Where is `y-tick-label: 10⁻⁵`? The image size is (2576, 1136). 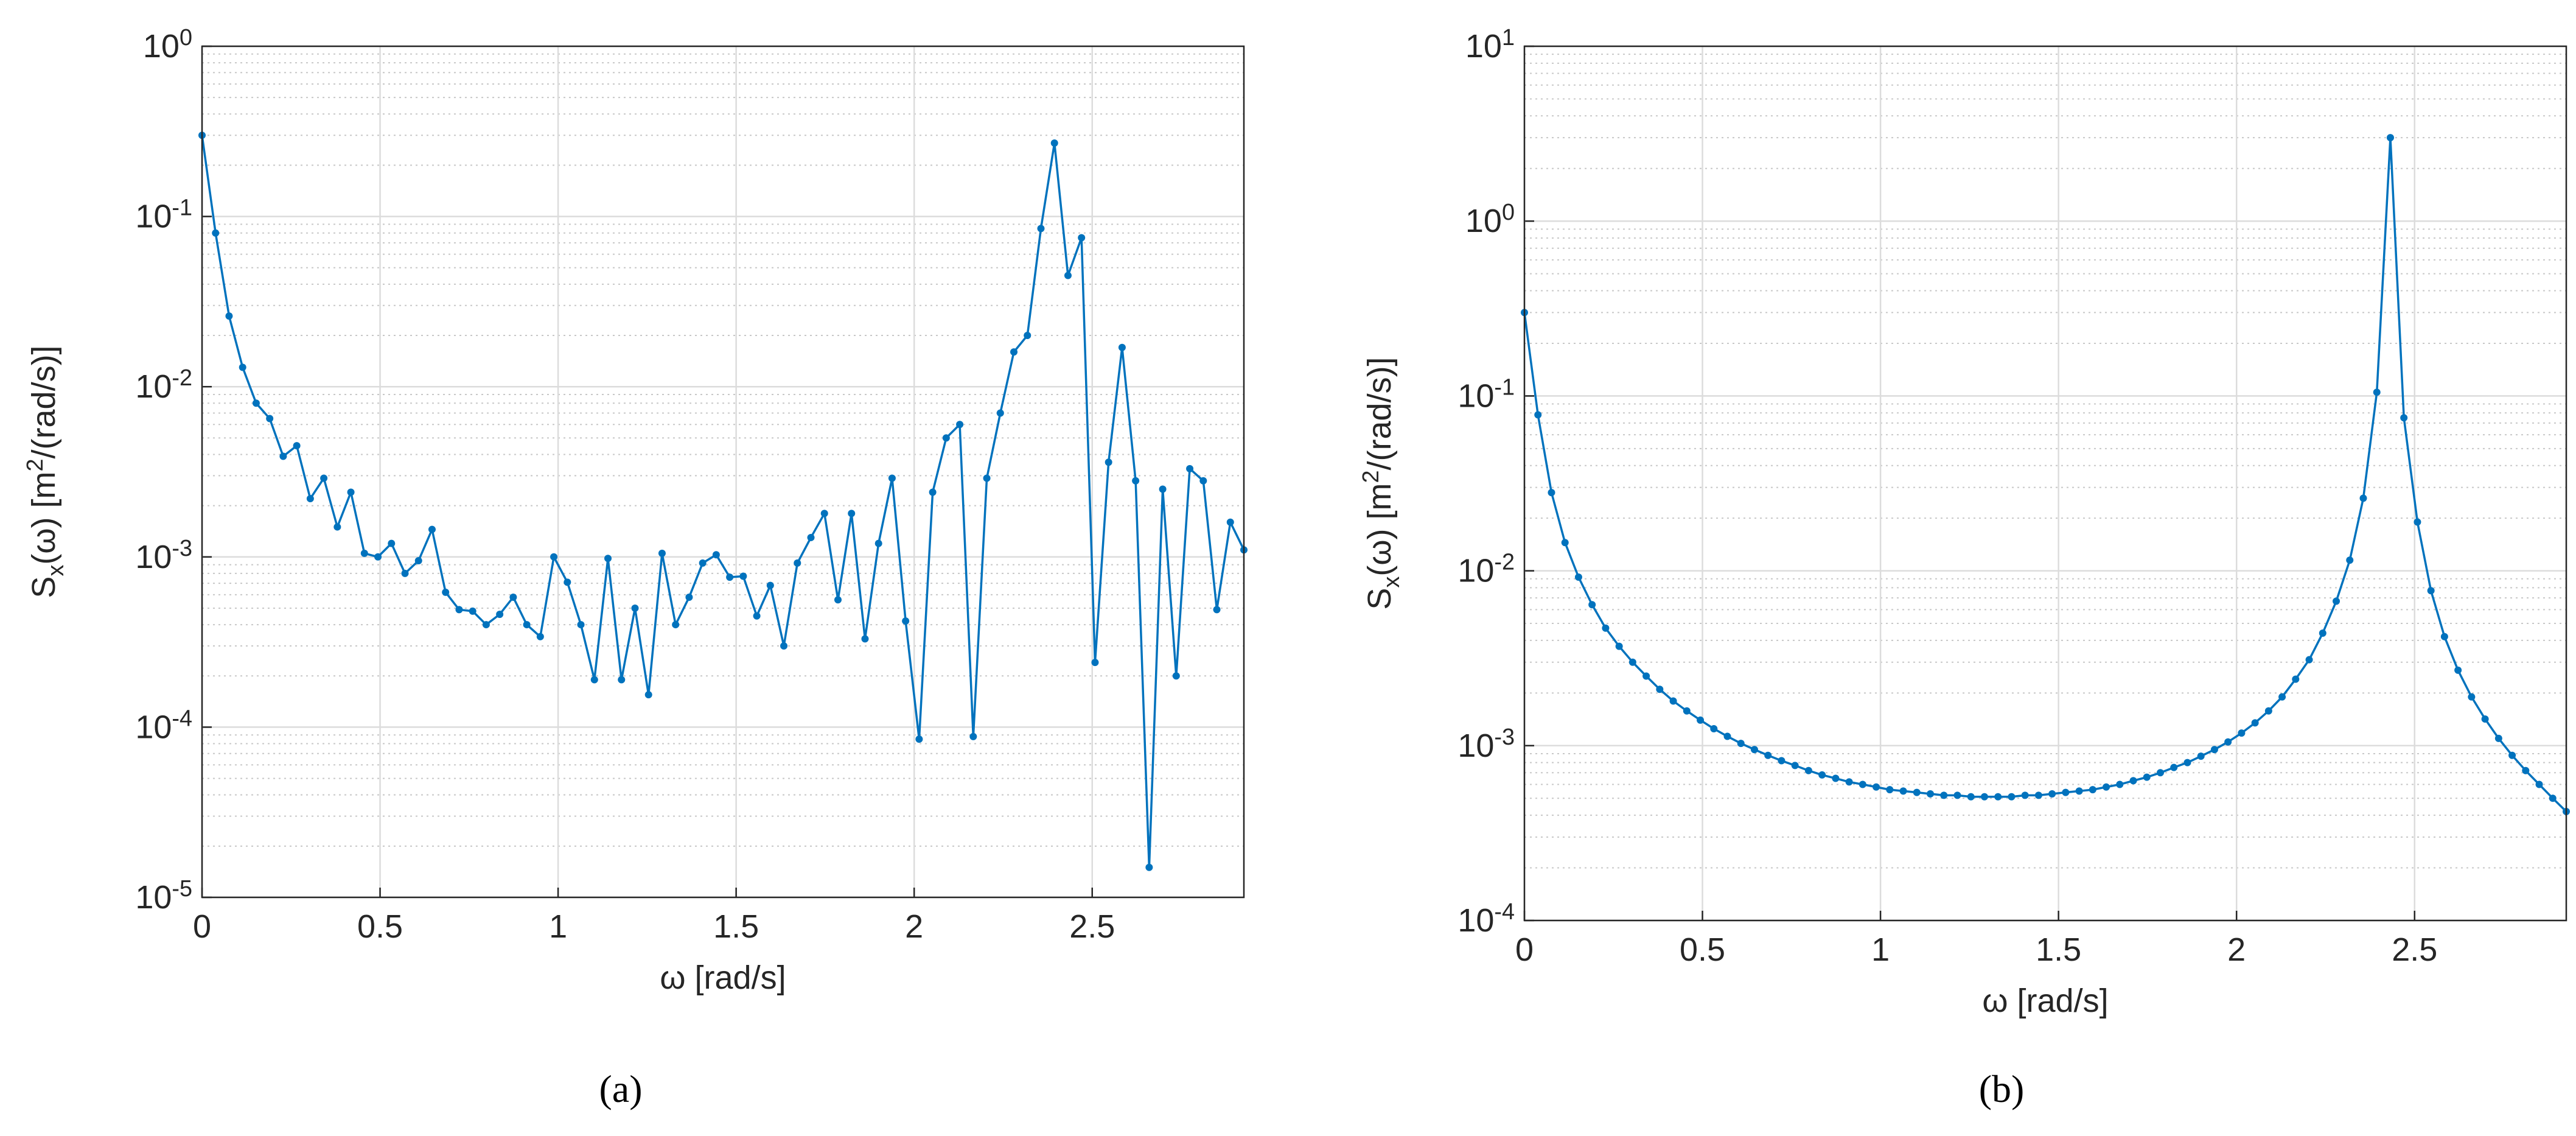 y-tick-label: 10⁻⁵ is located at coordinates (164, 896).